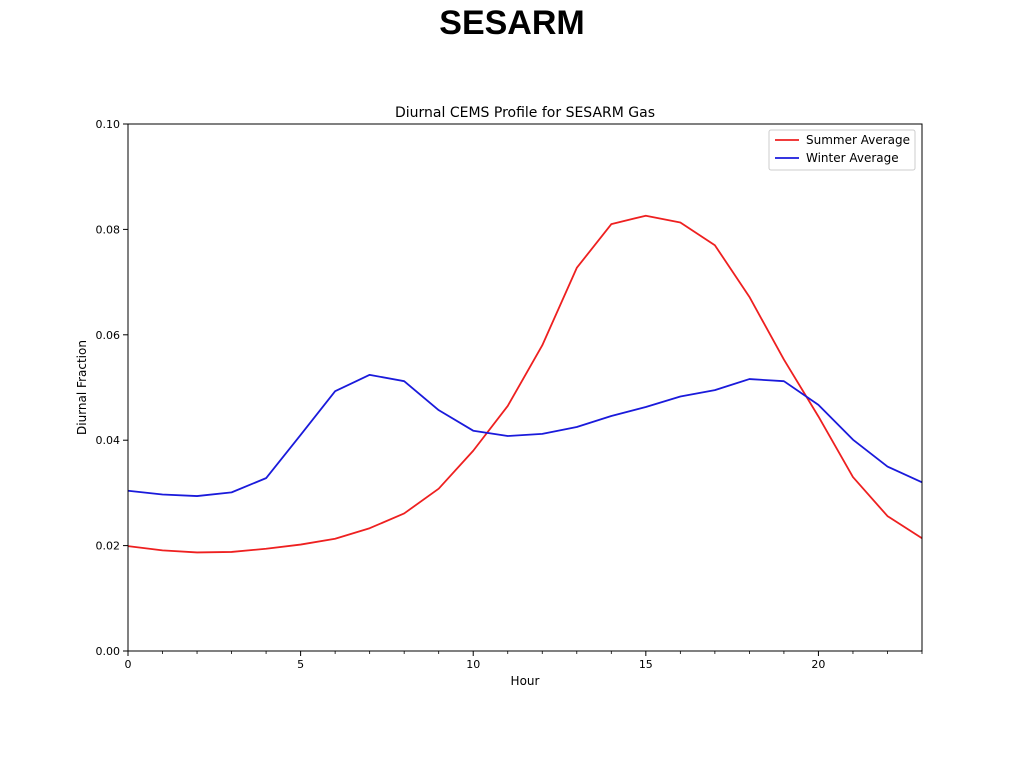  Describe the element at coordinates (525, 681) in the screenshot. I see `x-axis-label: Hour` at that location.